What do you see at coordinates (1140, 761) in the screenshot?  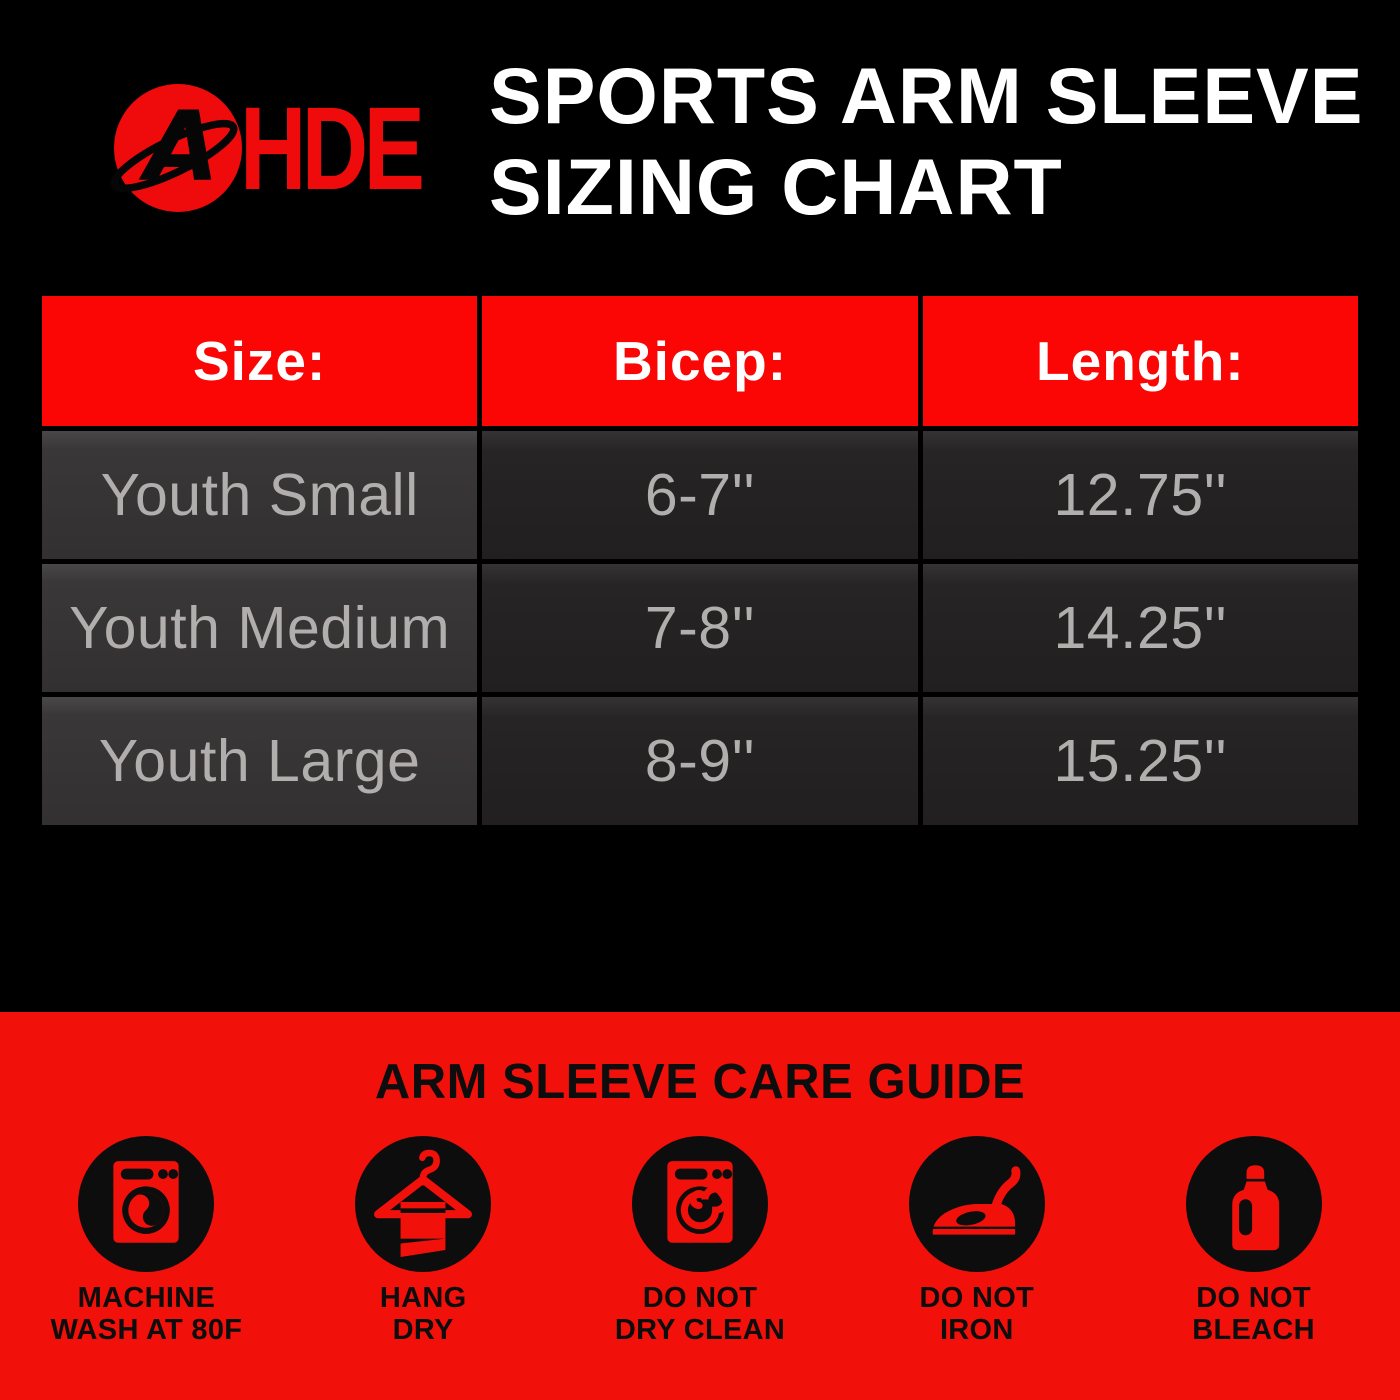 I see `cell-row3-length: 15.25''` at bounding box center [1140, 761].